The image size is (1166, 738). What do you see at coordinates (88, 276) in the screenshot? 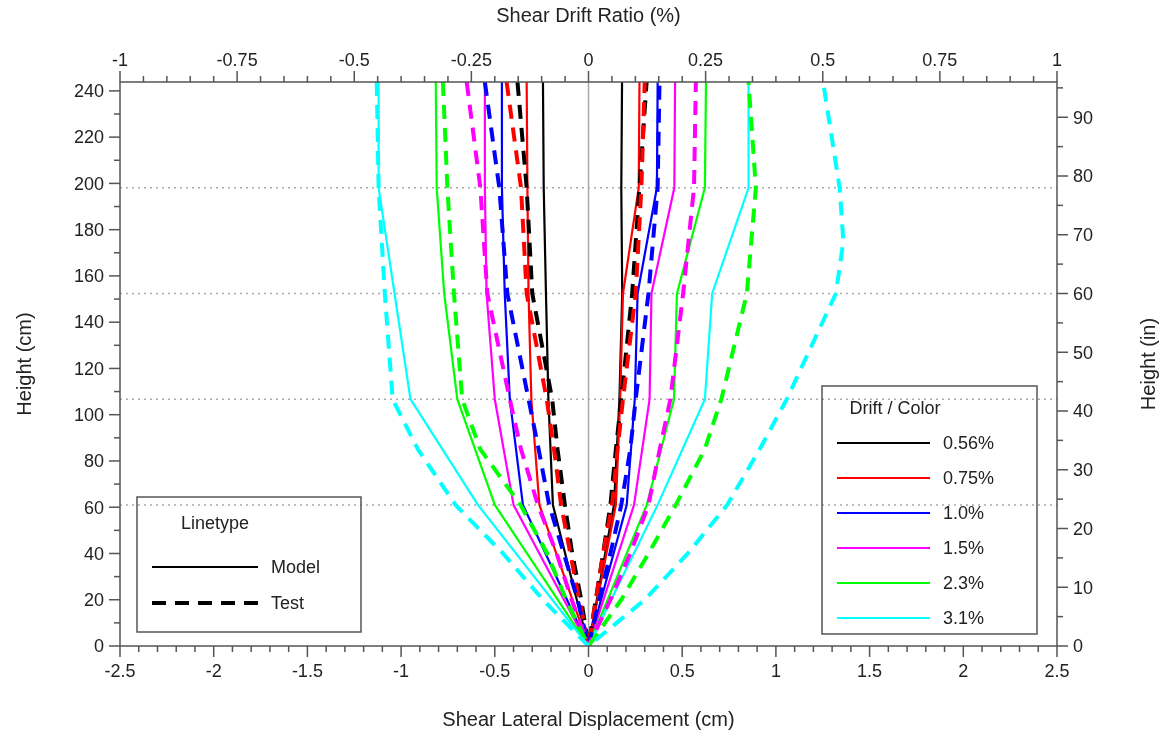
I see `y-tick-label: 160` at bounding box center [88, 276].